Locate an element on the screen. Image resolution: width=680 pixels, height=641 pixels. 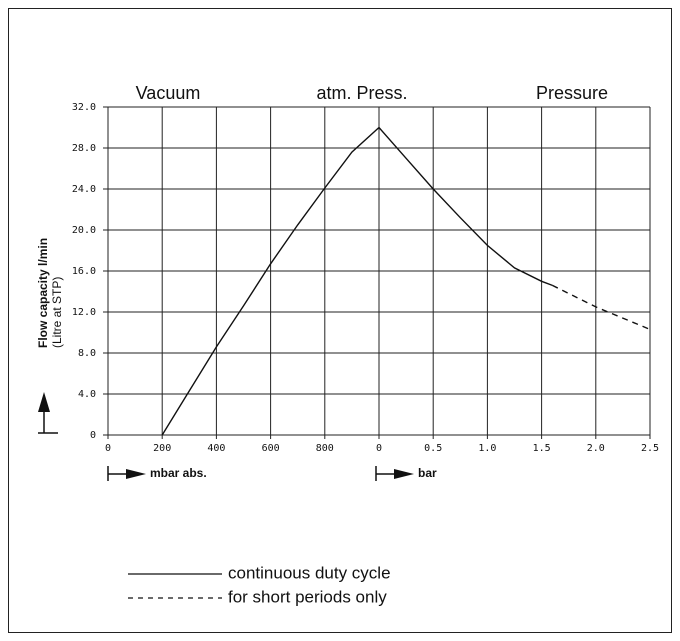
x2-tick-label: 1.0 is located at coordinates (487, 448).